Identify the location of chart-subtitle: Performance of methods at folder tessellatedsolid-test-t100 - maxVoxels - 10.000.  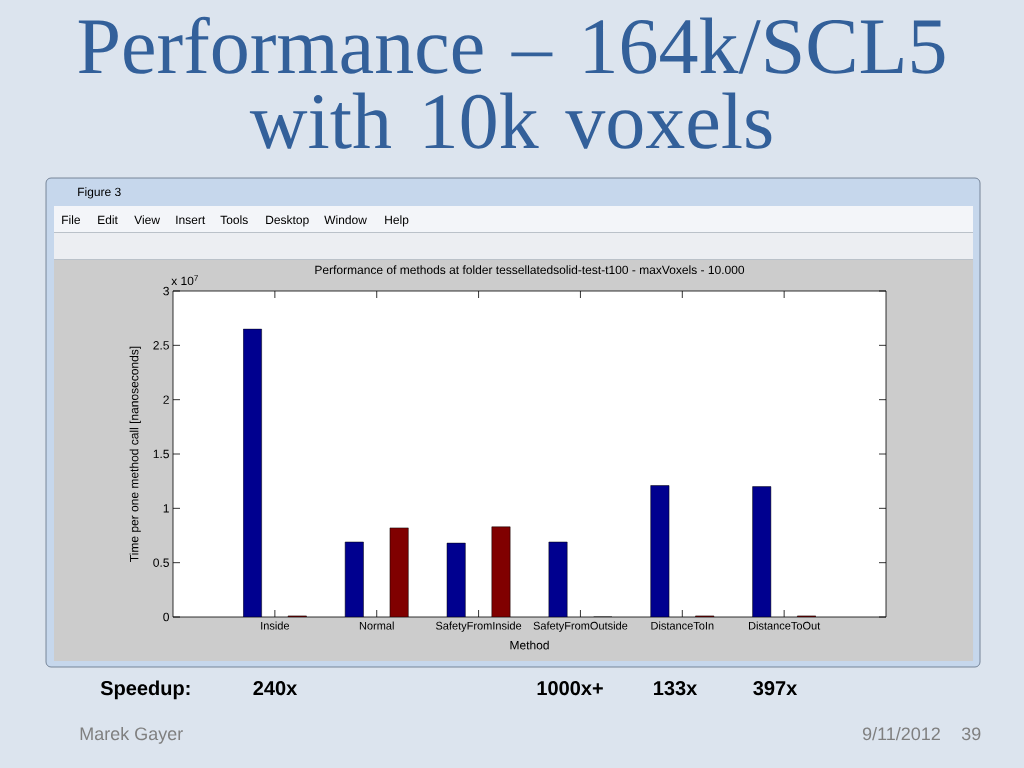
(530, 270).